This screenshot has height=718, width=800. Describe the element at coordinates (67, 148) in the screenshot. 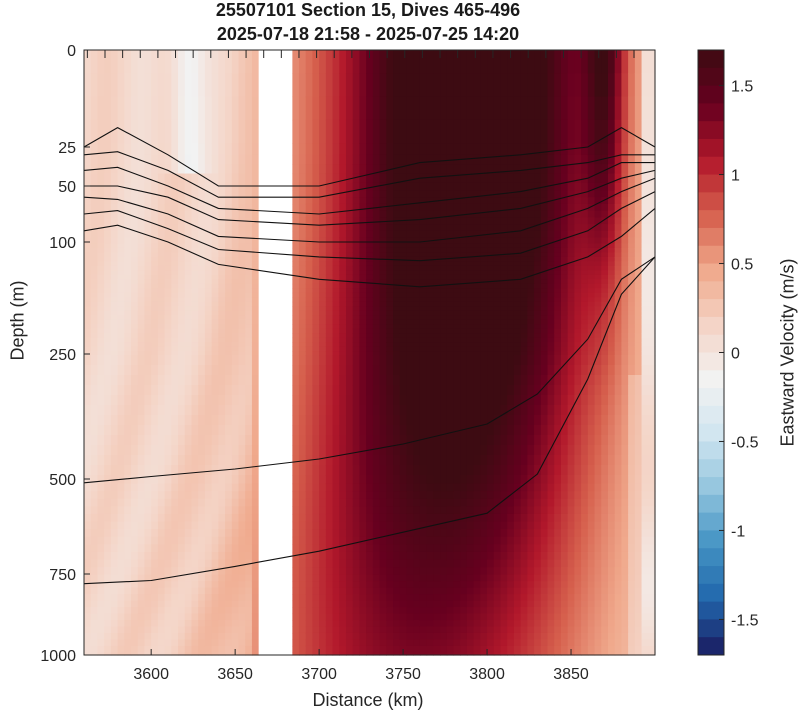

I see `y-tick-label: 25` at that location.